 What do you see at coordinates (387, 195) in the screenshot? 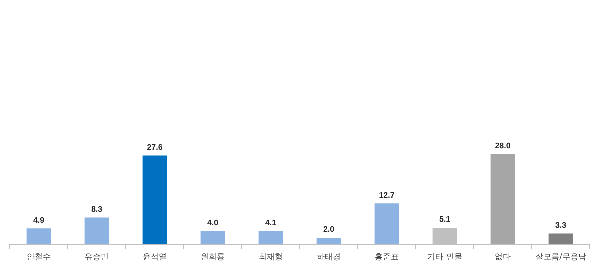
I see `data-label: 12.7` at bounding box center [387, 195].